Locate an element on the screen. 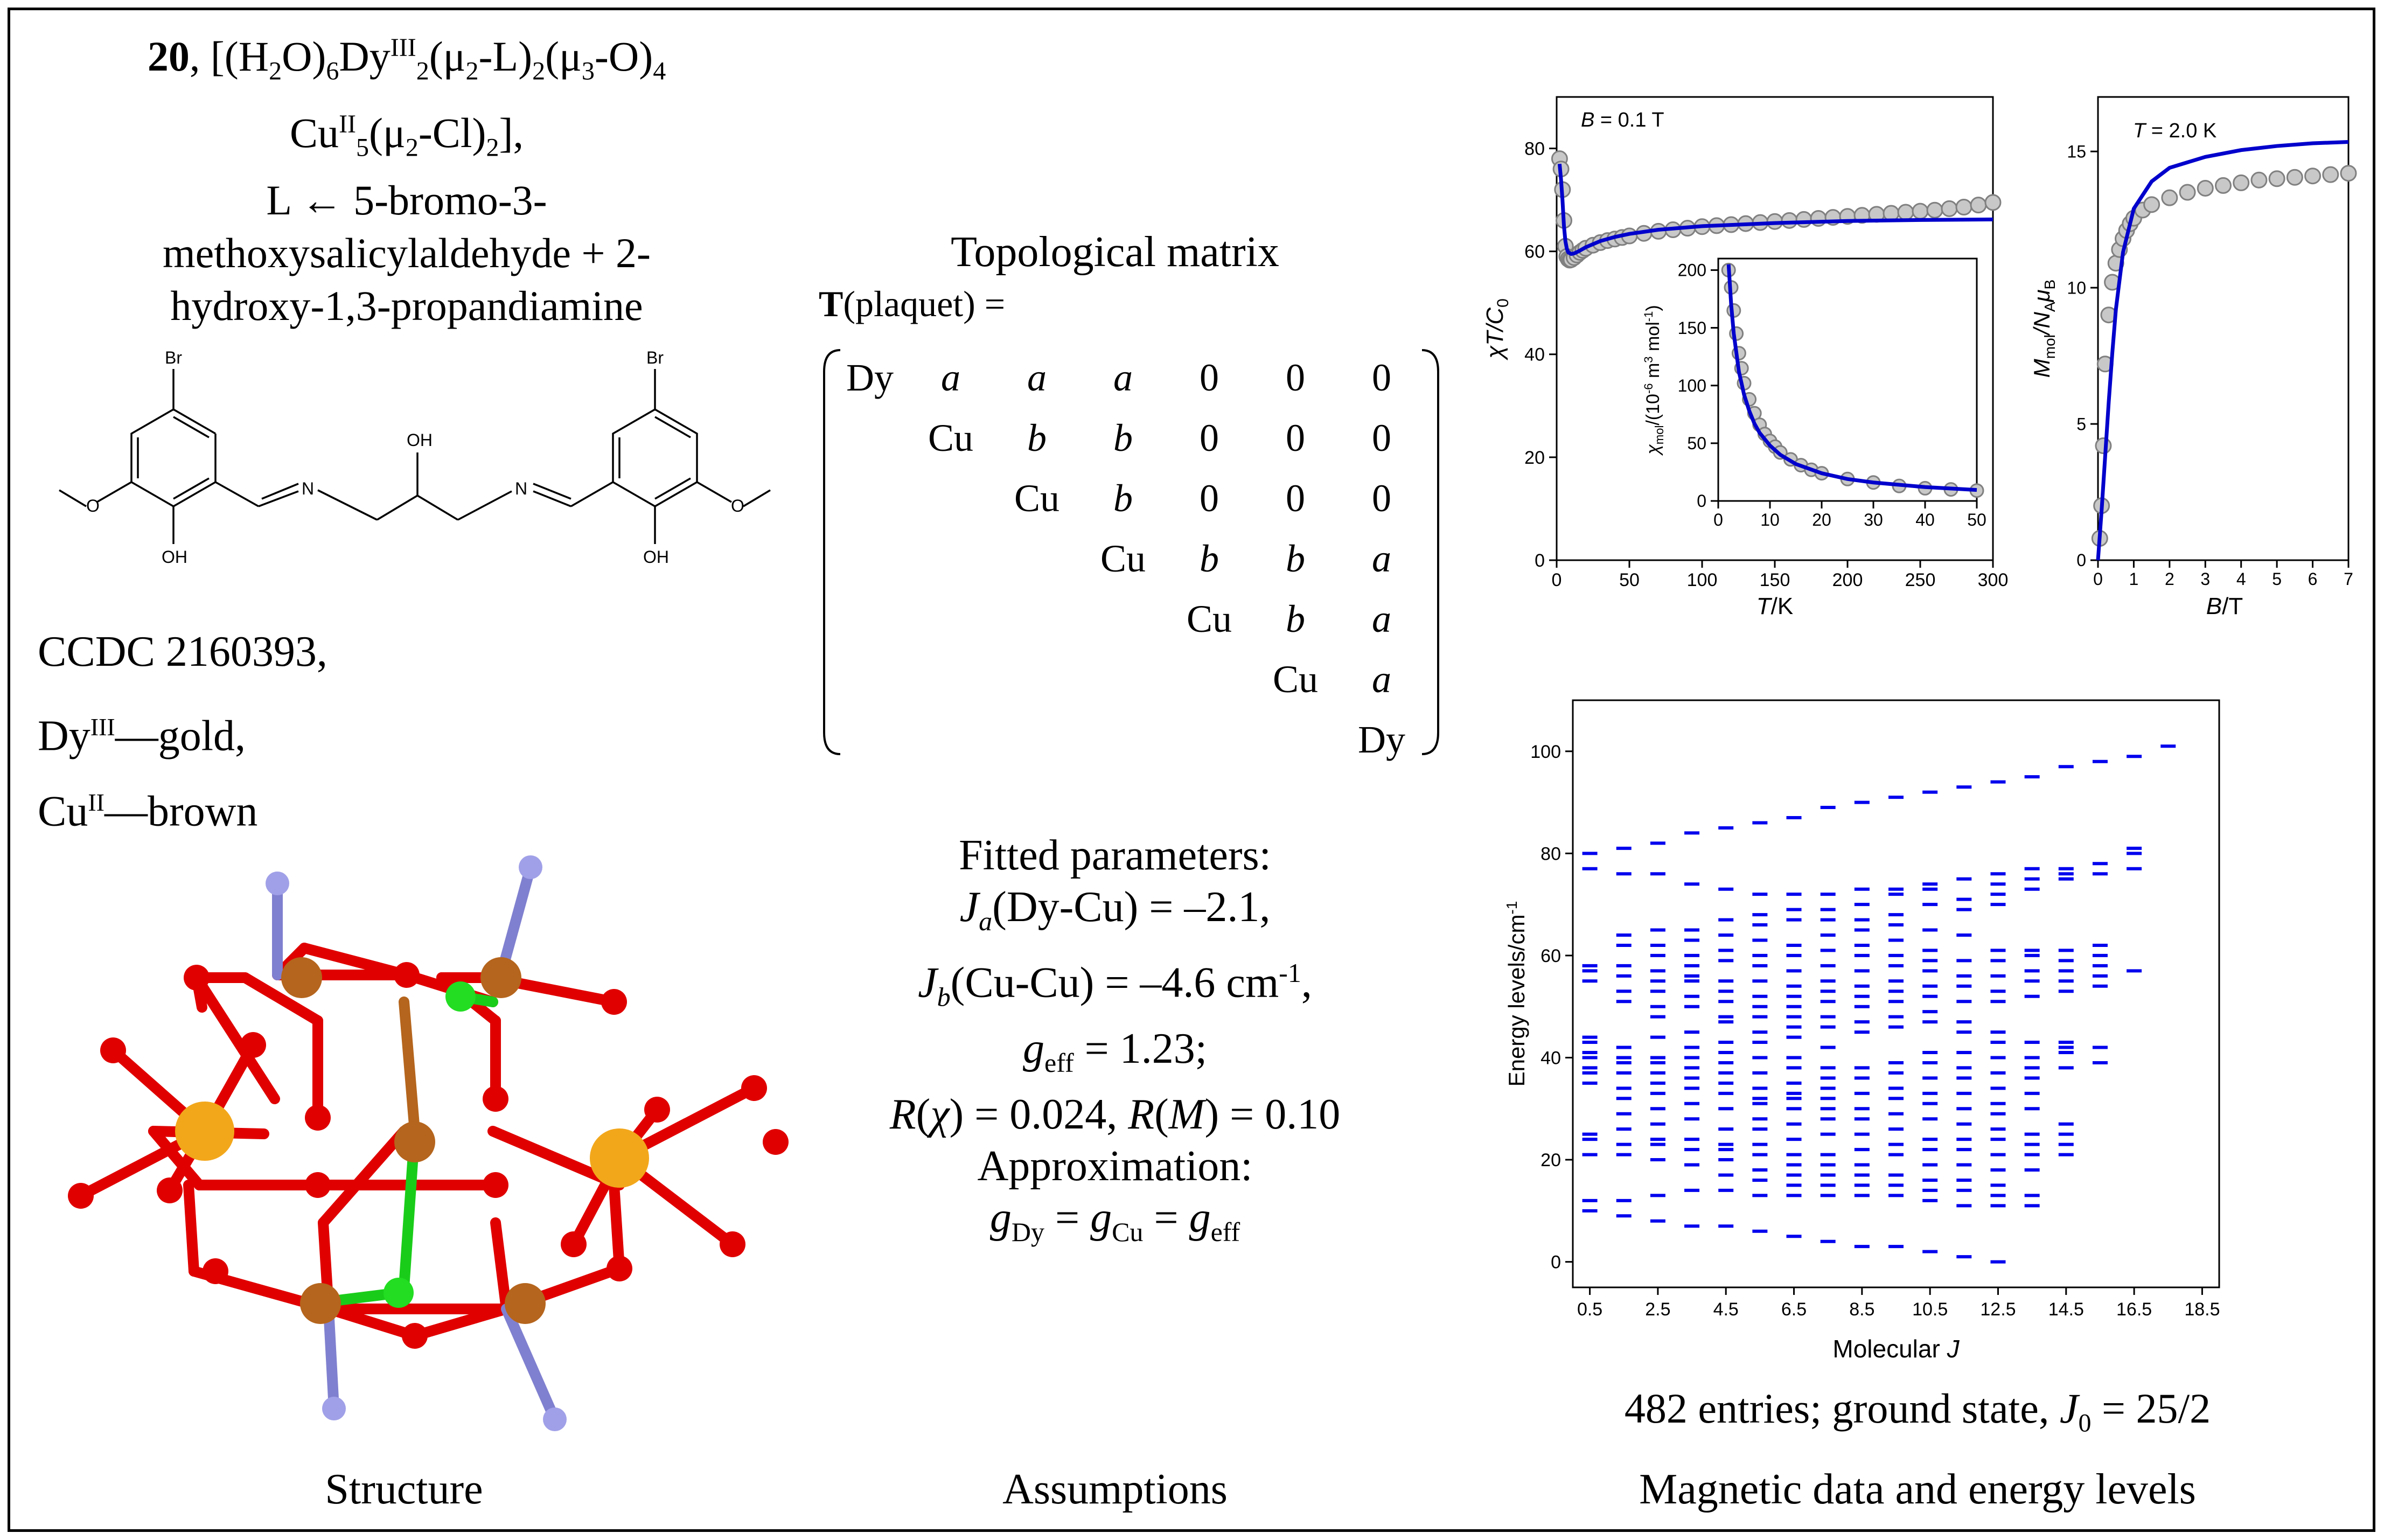 The image size is (2384, 1540). matrix-cell-r5-c5: Cu is located at coordinates (1295, 679).